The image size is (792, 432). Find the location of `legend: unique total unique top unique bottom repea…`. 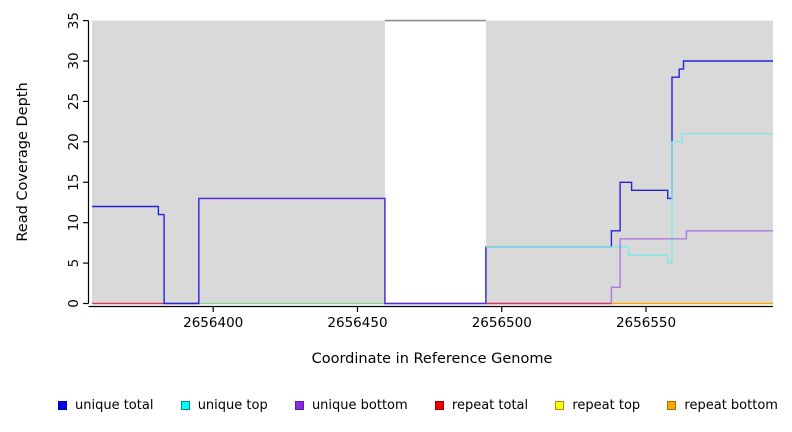

legend: unique total unique top unique bottom repea… is located at coordinates (396, 405).